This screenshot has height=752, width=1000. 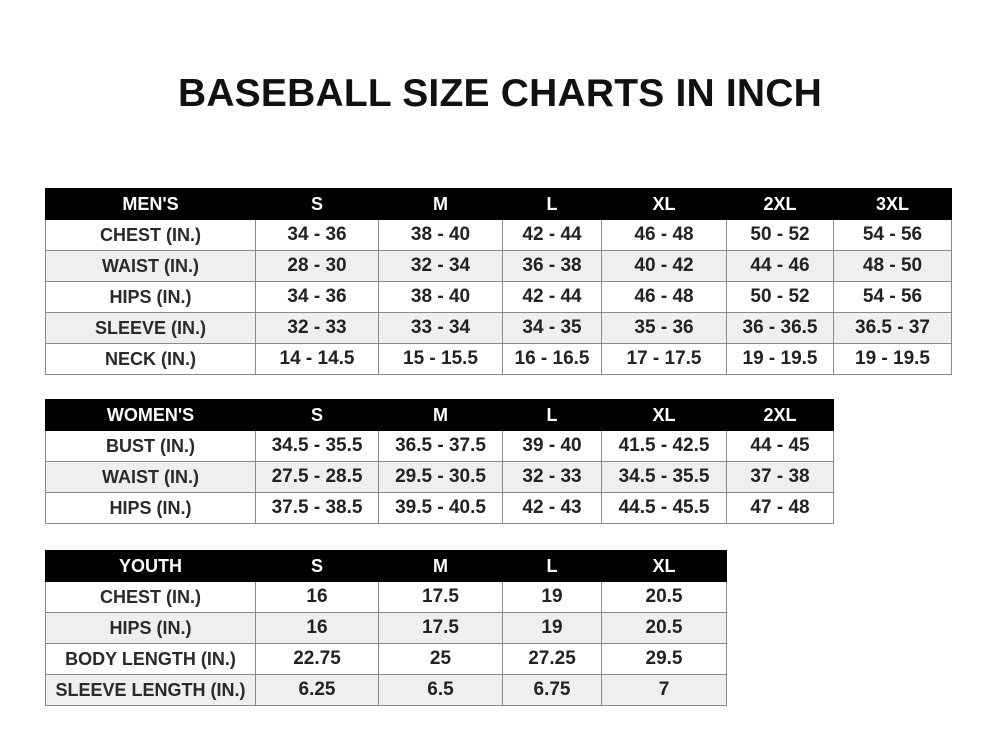 I want to click on table-row: BODY LENGTH (IN.) 22.75 25 27.25 29.5, so click(x=386, y=659).